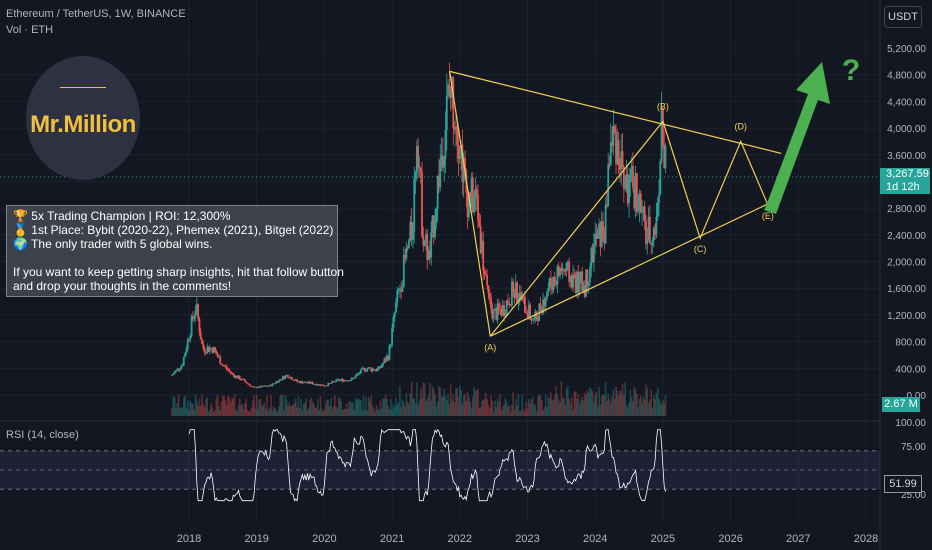 The image size is (932, 550). Describe the element at coordinates (113, 244) in the screenshot. I see `info-line-3: 🌍 The only trader with 5 global wins.` at that location.